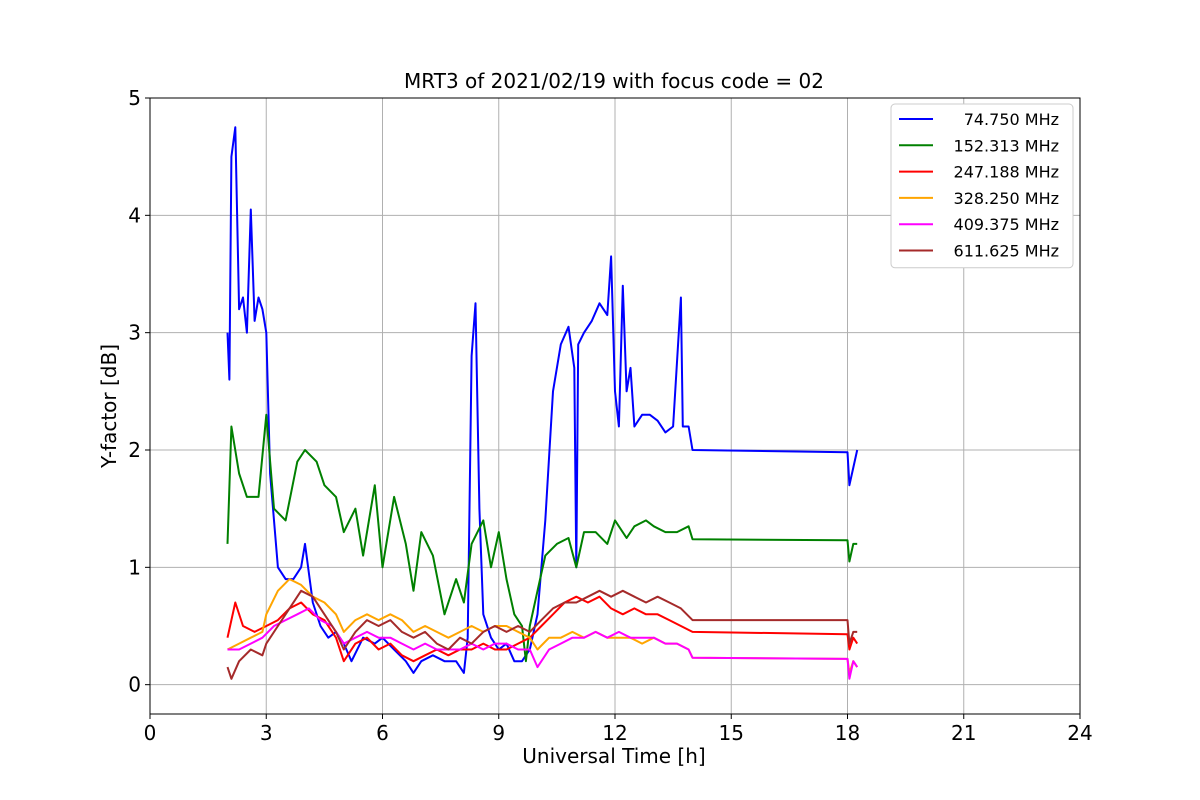  Describe the element at coordinates (731, 733) in the screenshot. I see `x-tick-label: 15` at that location.